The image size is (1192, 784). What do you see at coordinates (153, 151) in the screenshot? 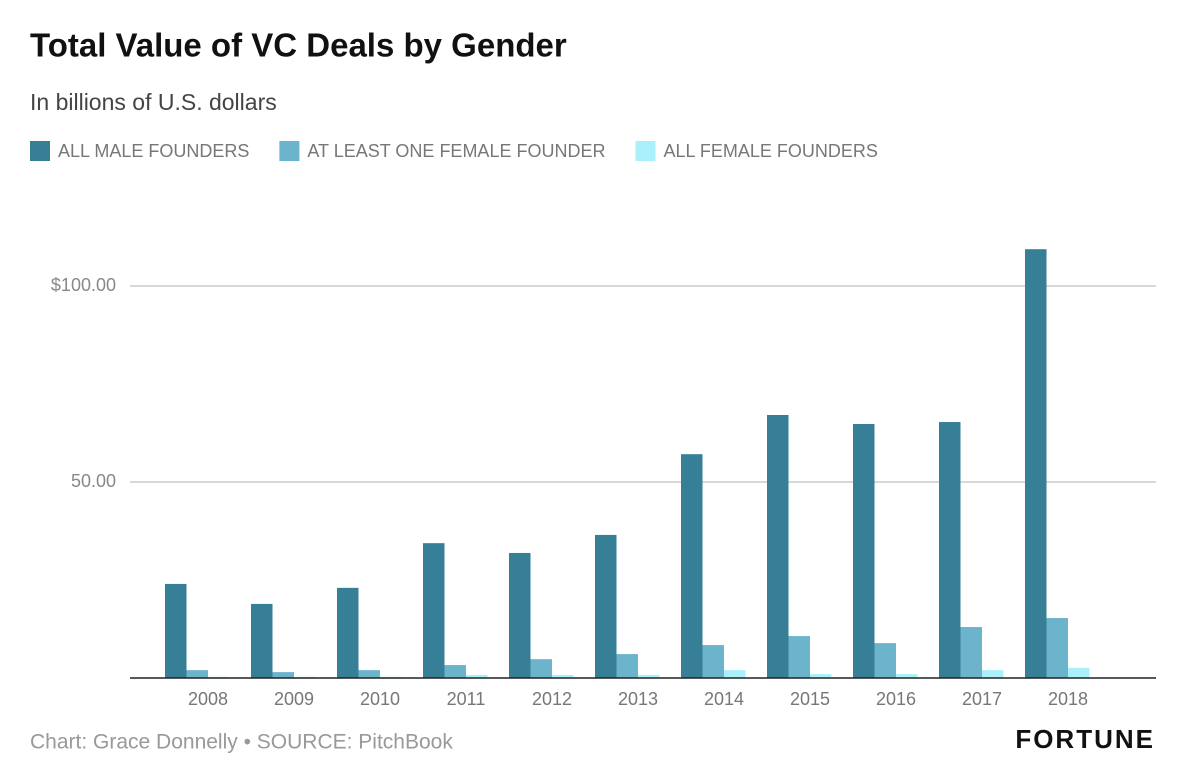
I see `legend-label: ALL MALE FOUNDERS` at bounding box center [153, 151].